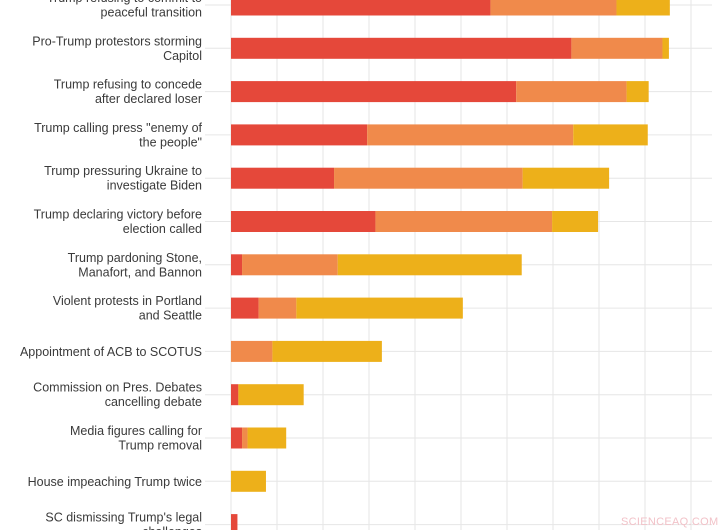 The width and height of the screenshot is (720, 530). What do you see at coordinates (118, 128) in the screenshot?
I see `category-label: Trump calling press "enemy of` at bounding box center [118, 128].